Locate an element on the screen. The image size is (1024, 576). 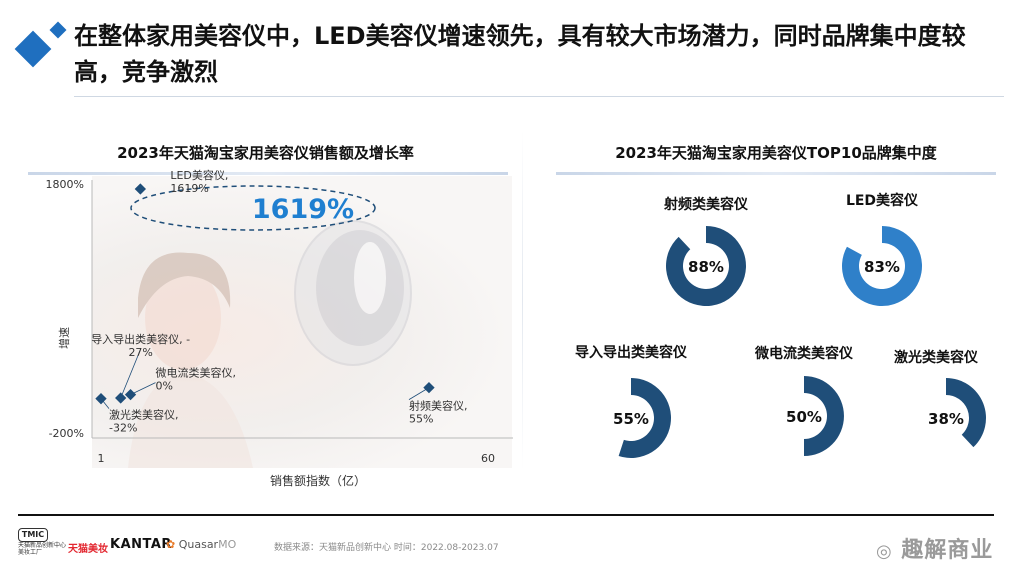
tmic-logo: TMIC 天猫新品创新中心 美妆工厂 is located at coordinates (42, 542).